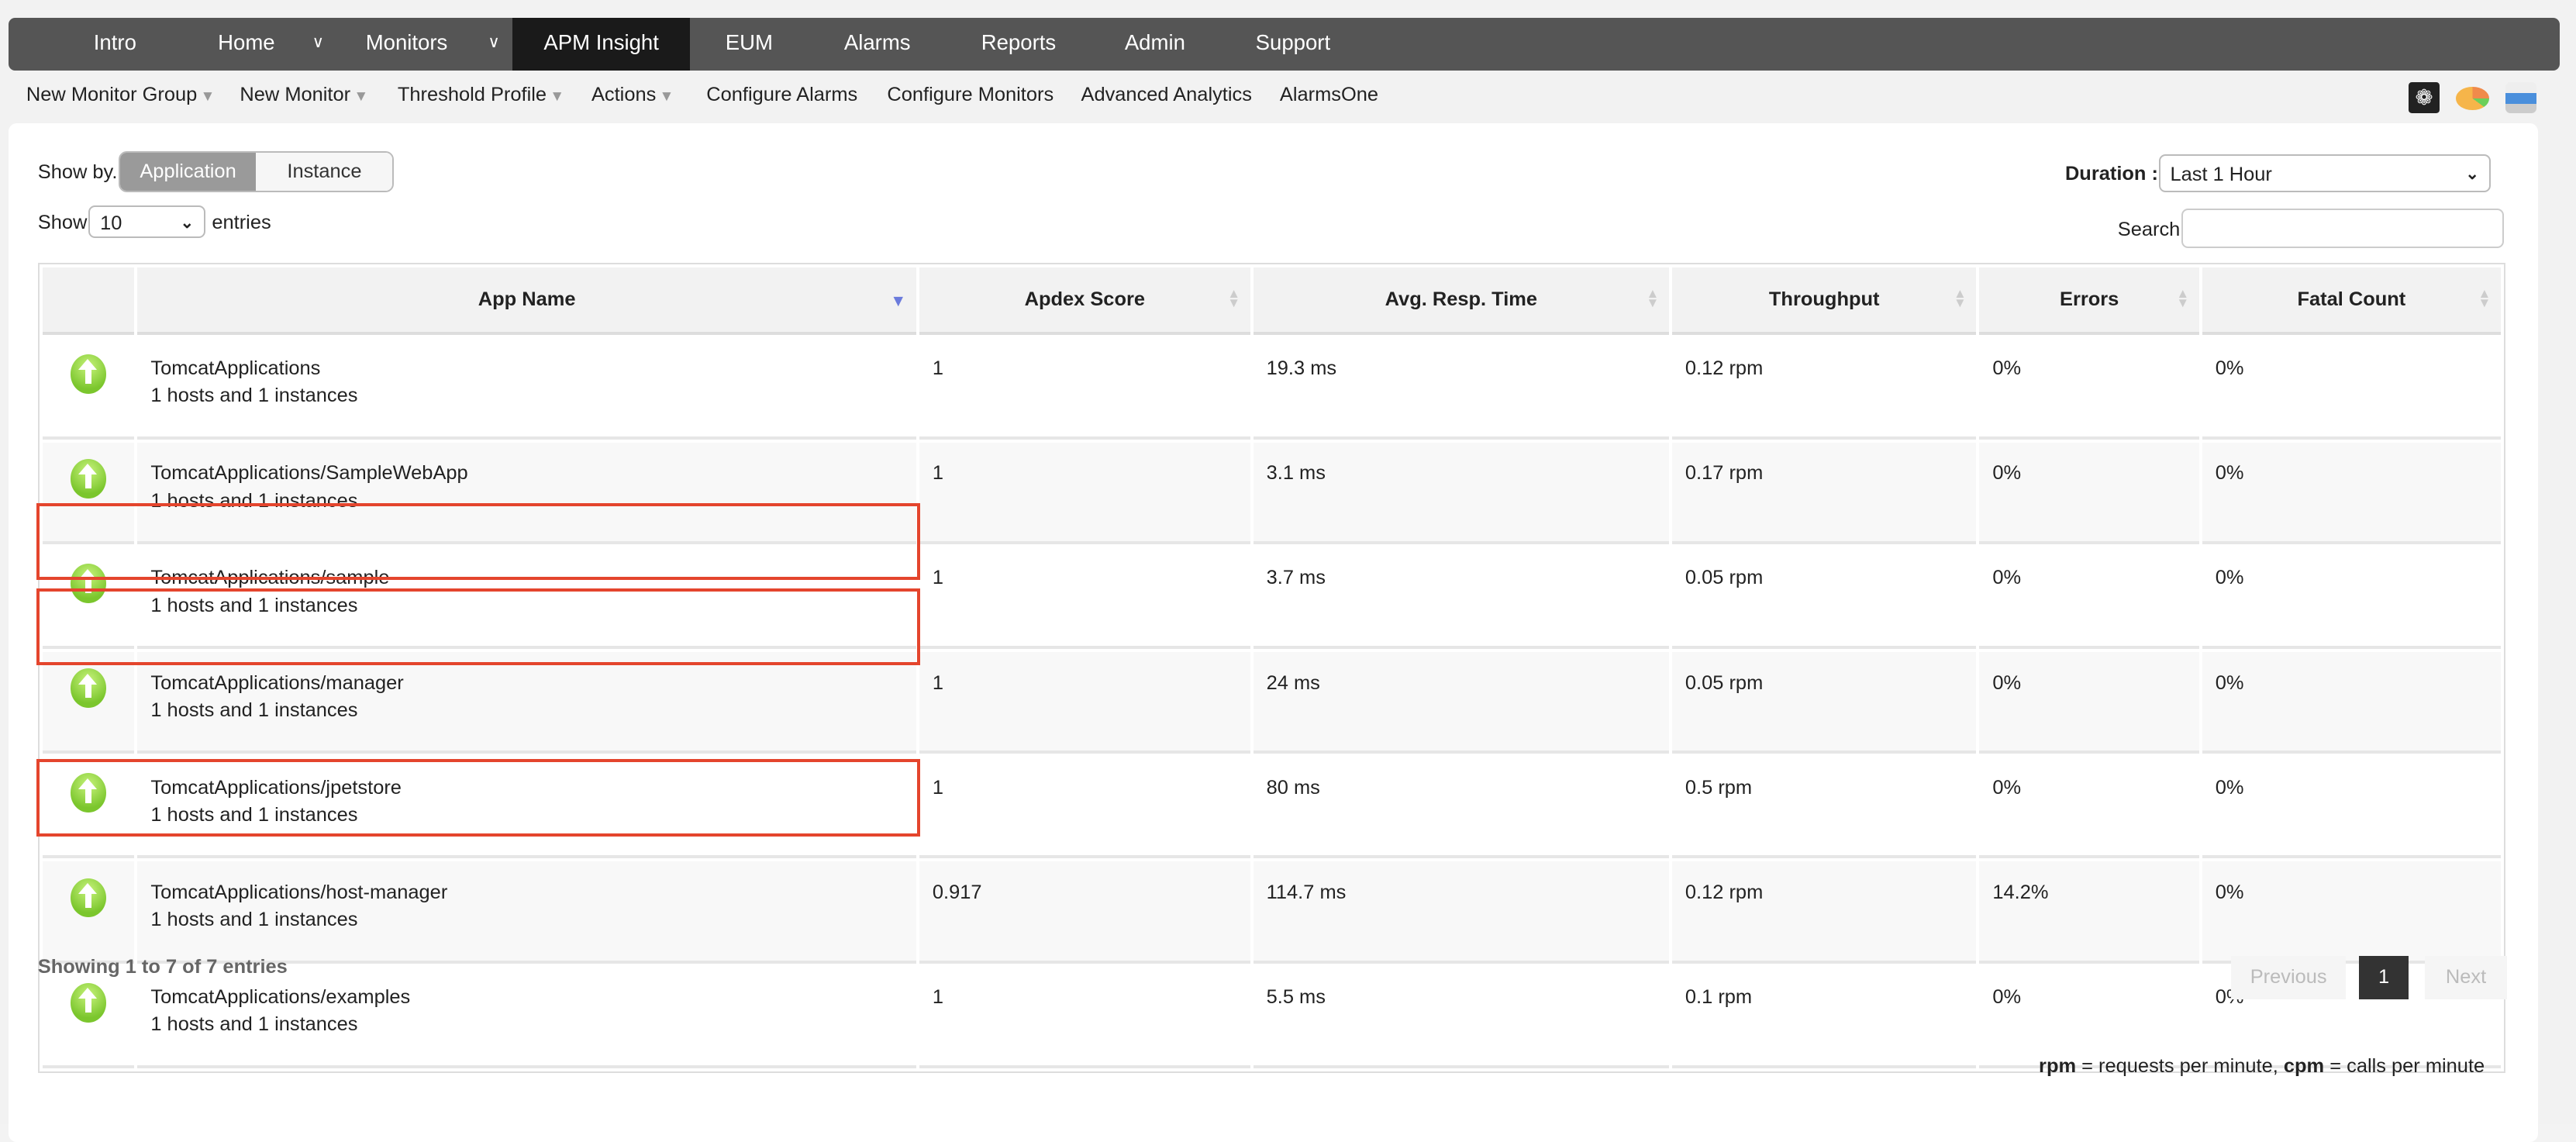 Image resolution: width=2576 pixels, height=1142 pixels. I want to click on previous-button: Previous, so click(2289, 977).